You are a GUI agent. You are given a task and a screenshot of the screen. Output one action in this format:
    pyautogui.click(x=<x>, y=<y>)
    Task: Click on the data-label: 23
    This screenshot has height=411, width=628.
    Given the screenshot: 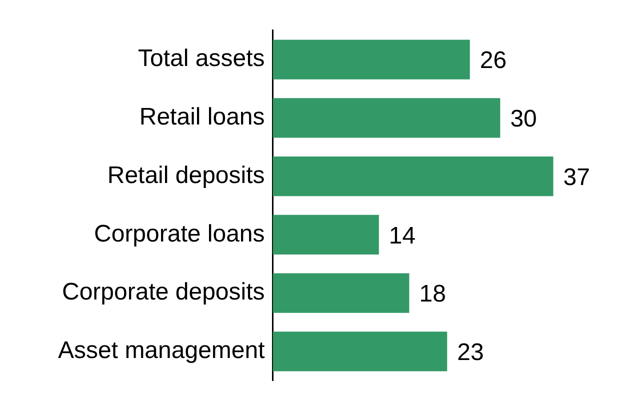 What is the action you would take?
    pyautogui.click(x=470, y=352)
    